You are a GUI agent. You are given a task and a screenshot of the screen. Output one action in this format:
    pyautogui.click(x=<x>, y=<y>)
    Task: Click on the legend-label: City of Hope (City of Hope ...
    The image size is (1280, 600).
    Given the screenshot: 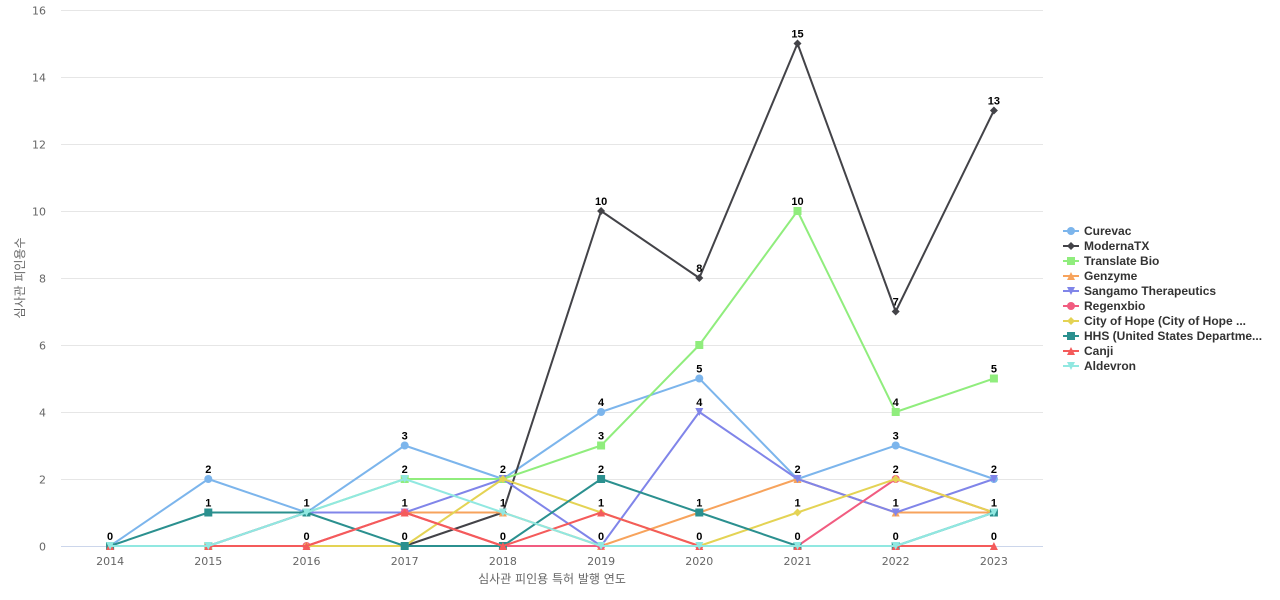 What is the action you would take?
    pyautogui.click(x=1165, y=321)
    